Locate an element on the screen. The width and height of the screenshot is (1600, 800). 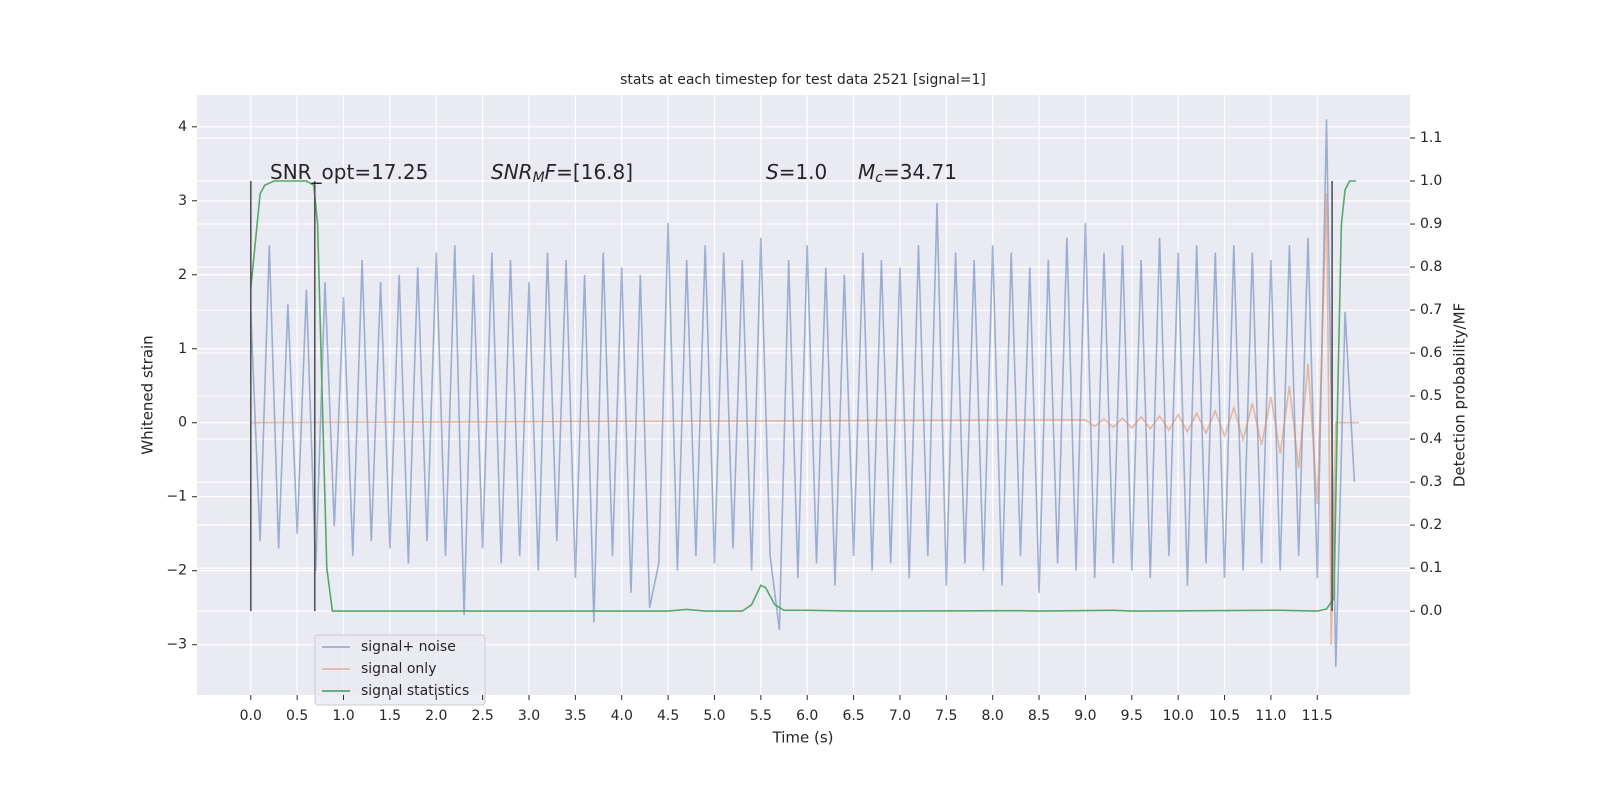
x-tick-label: 5.0 is located at coordinates (714, 716).